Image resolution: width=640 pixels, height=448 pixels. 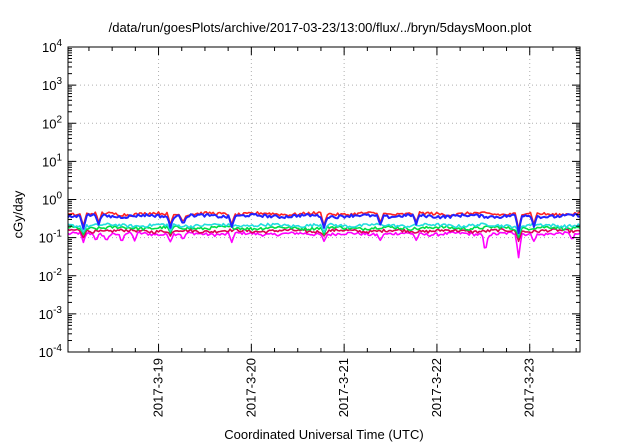 I want to click on y-tick-label: 10¹, so click(x=52, y=160).